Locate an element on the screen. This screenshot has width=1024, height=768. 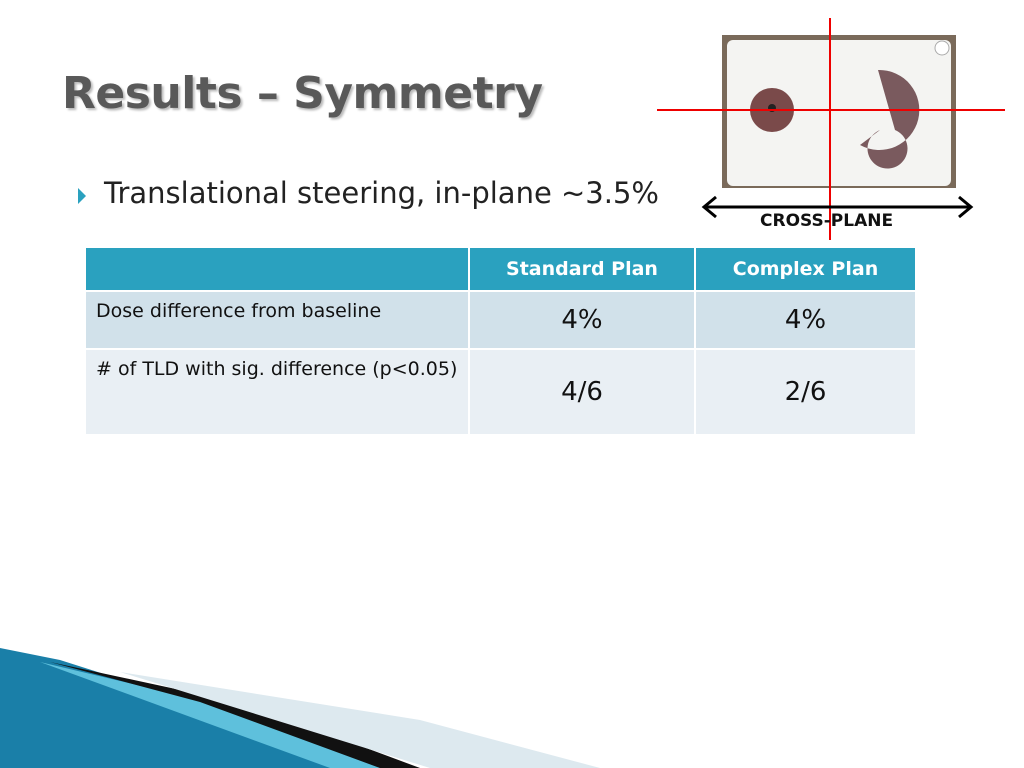
header-row: Standard Plan Complex Plan is located at coordinates (500, 269).